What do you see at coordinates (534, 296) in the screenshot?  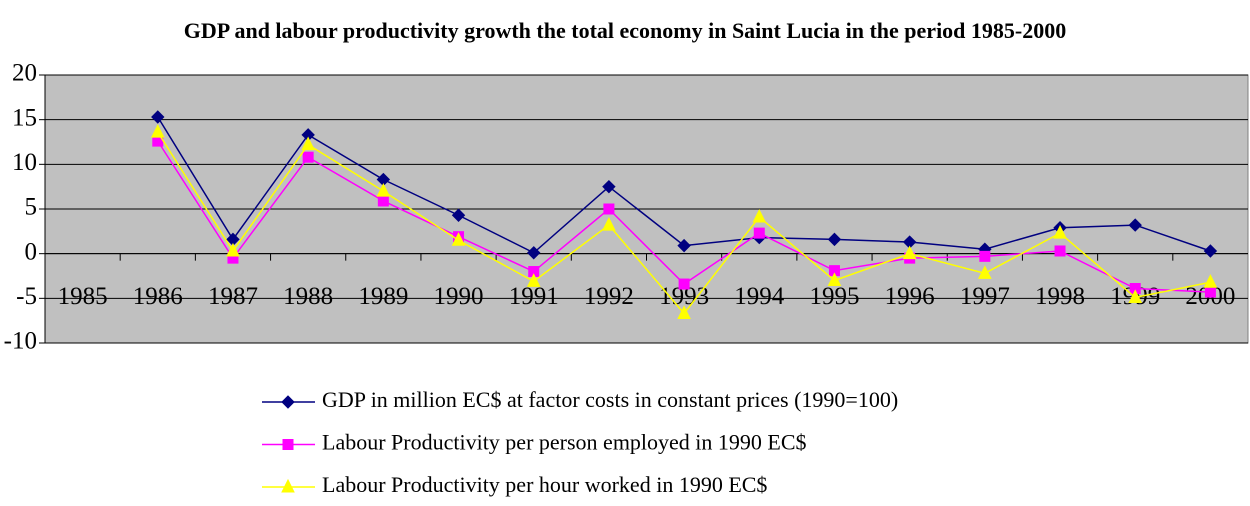 I see `x-tick-label: 1991` at bounding box center [534, 296].